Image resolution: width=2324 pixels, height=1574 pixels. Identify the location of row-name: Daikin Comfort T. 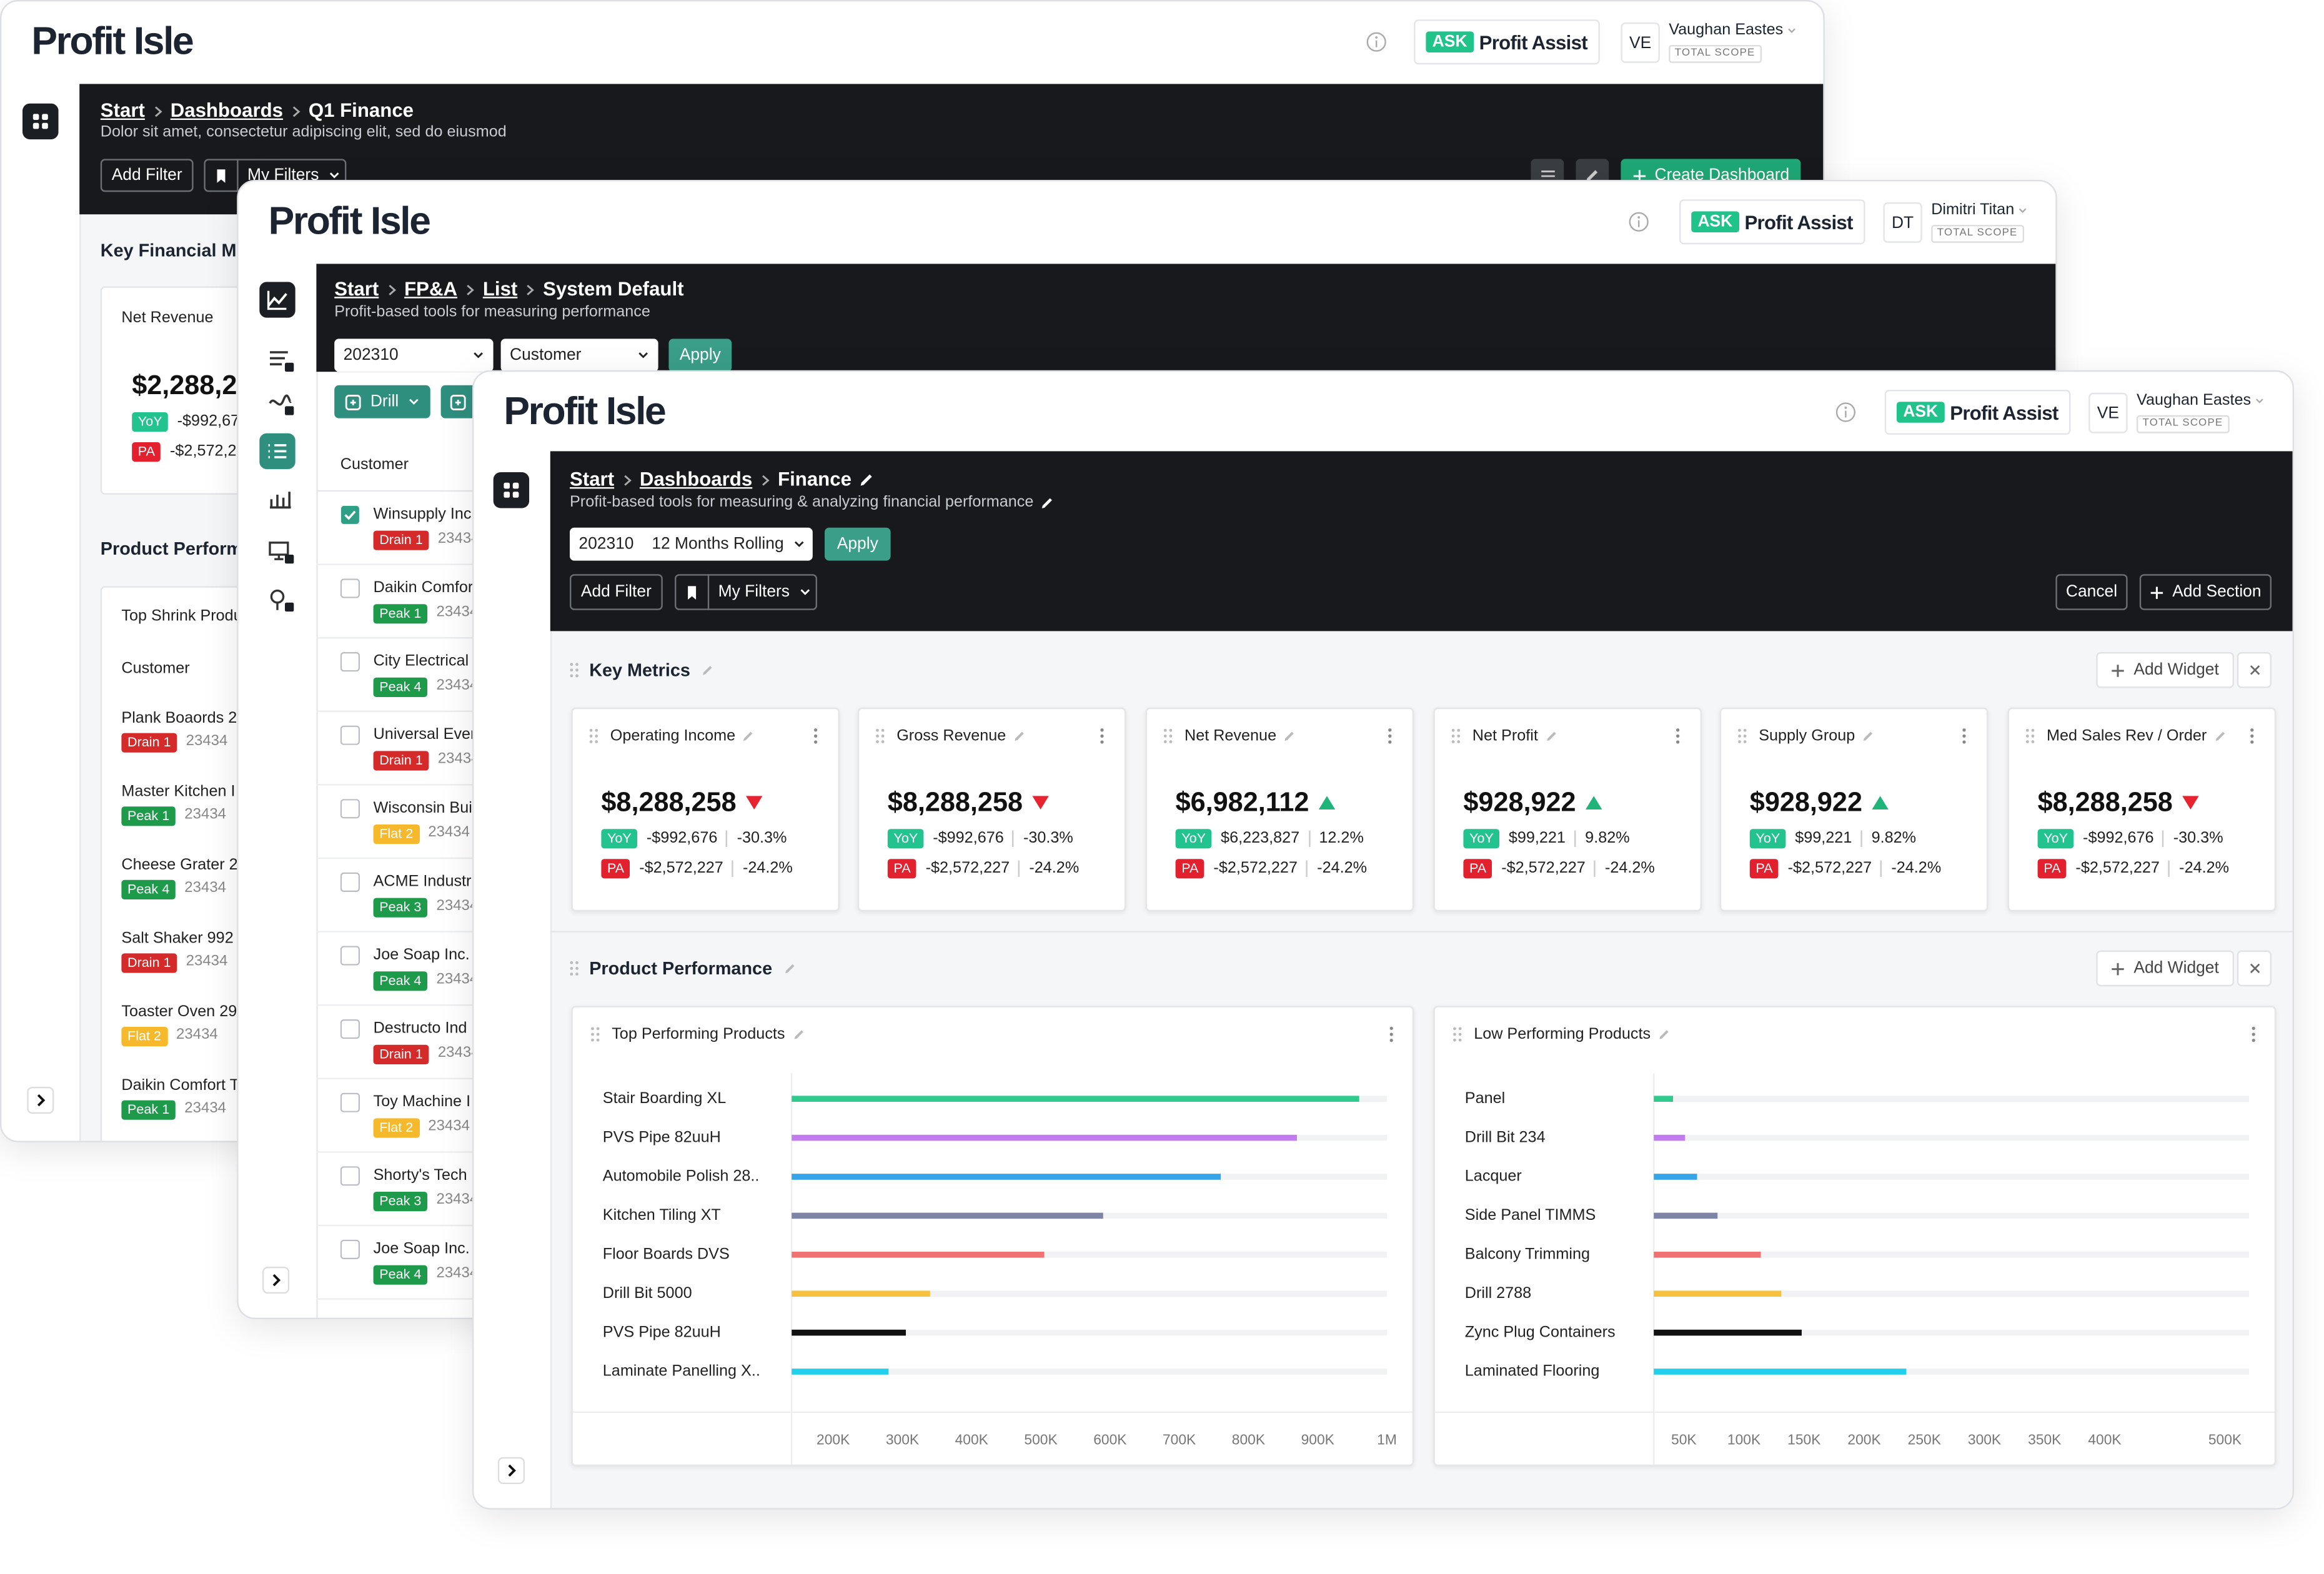
(180, 1085).